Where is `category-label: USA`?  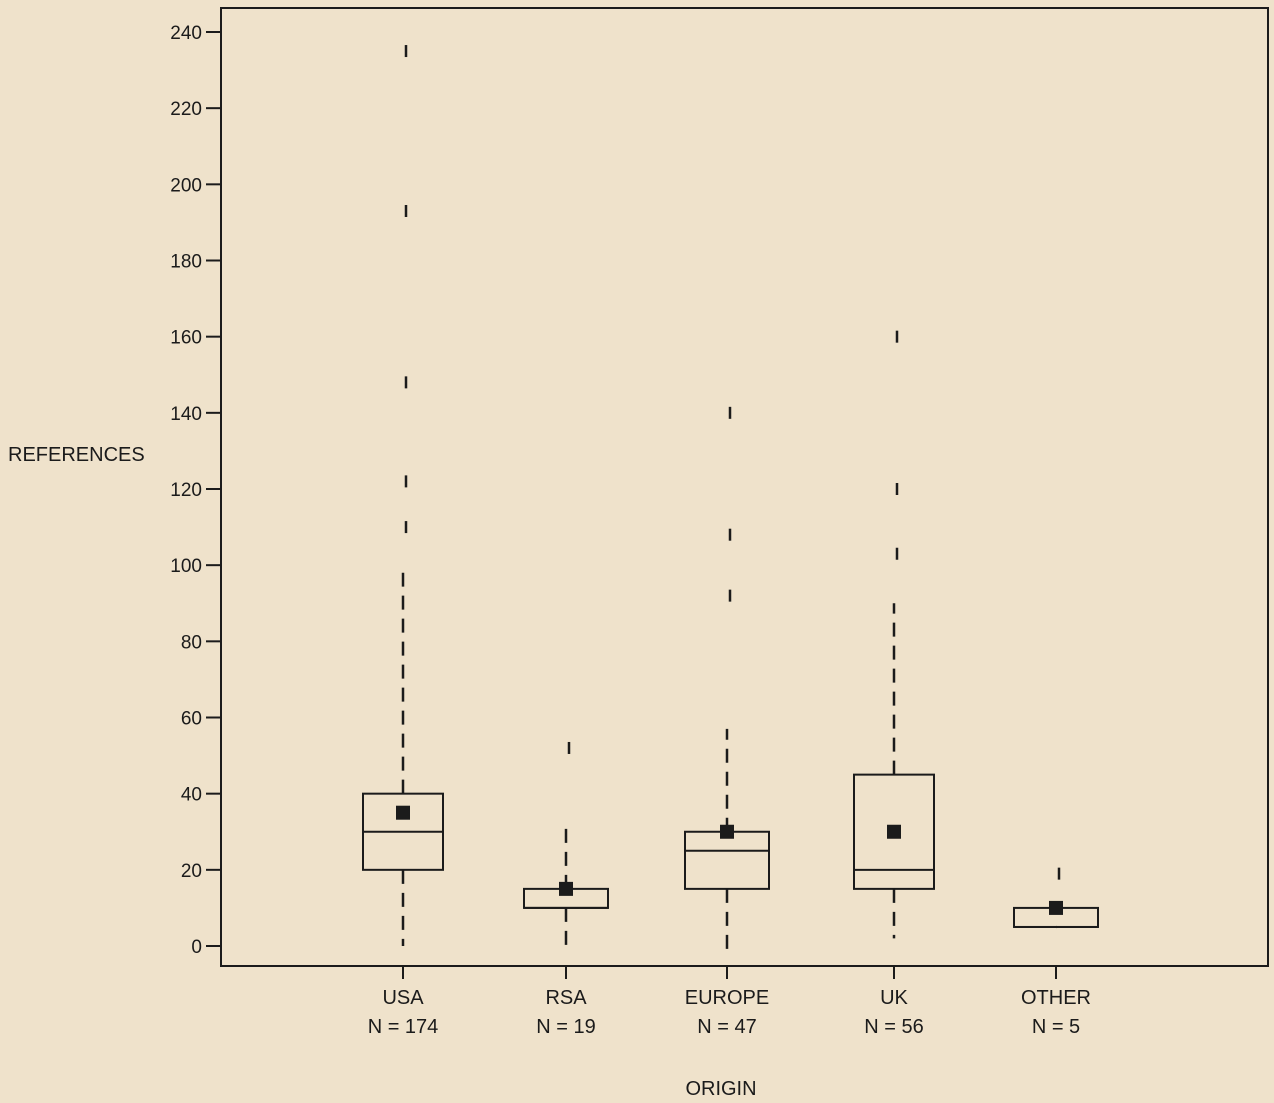
category-label: USA is located at coordinates (403, 998).